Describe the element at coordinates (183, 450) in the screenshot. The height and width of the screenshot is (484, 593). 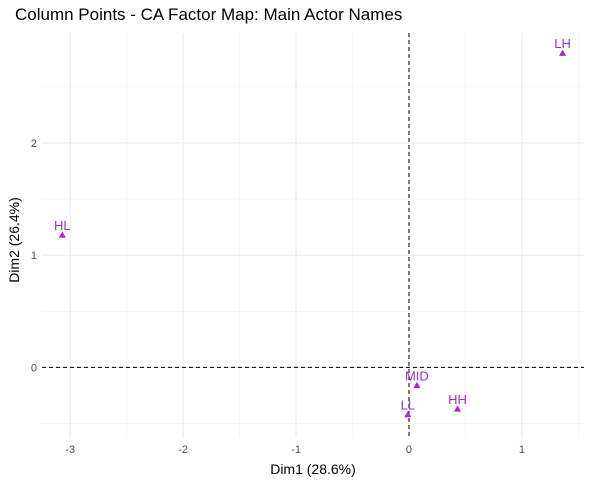
I see `x-tick-label: -2` at that location.